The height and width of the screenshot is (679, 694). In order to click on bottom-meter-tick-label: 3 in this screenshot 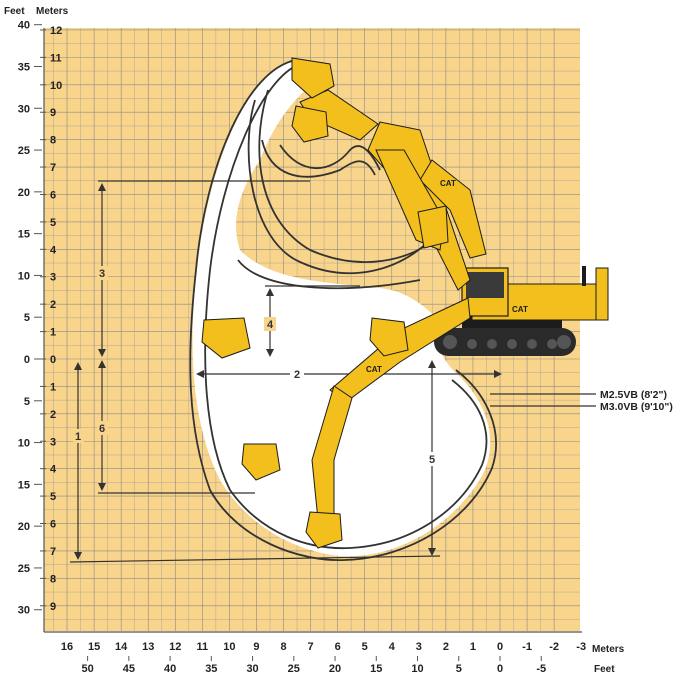, I will do `click(419, 647)`.